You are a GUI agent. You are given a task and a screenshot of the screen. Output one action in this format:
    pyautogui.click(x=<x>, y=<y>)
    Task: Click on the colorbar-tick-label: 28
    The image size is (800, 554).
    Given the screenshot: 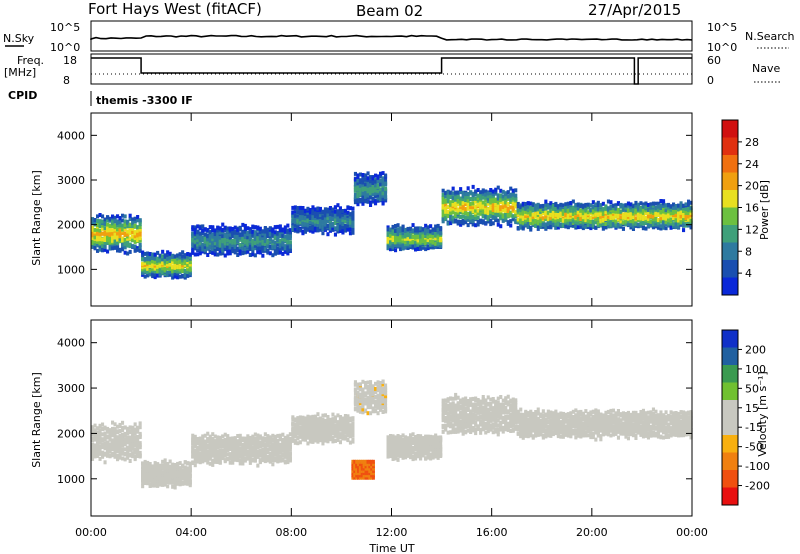 What is the action you would take?
    pyautogui.click(x=752, y=142)
    